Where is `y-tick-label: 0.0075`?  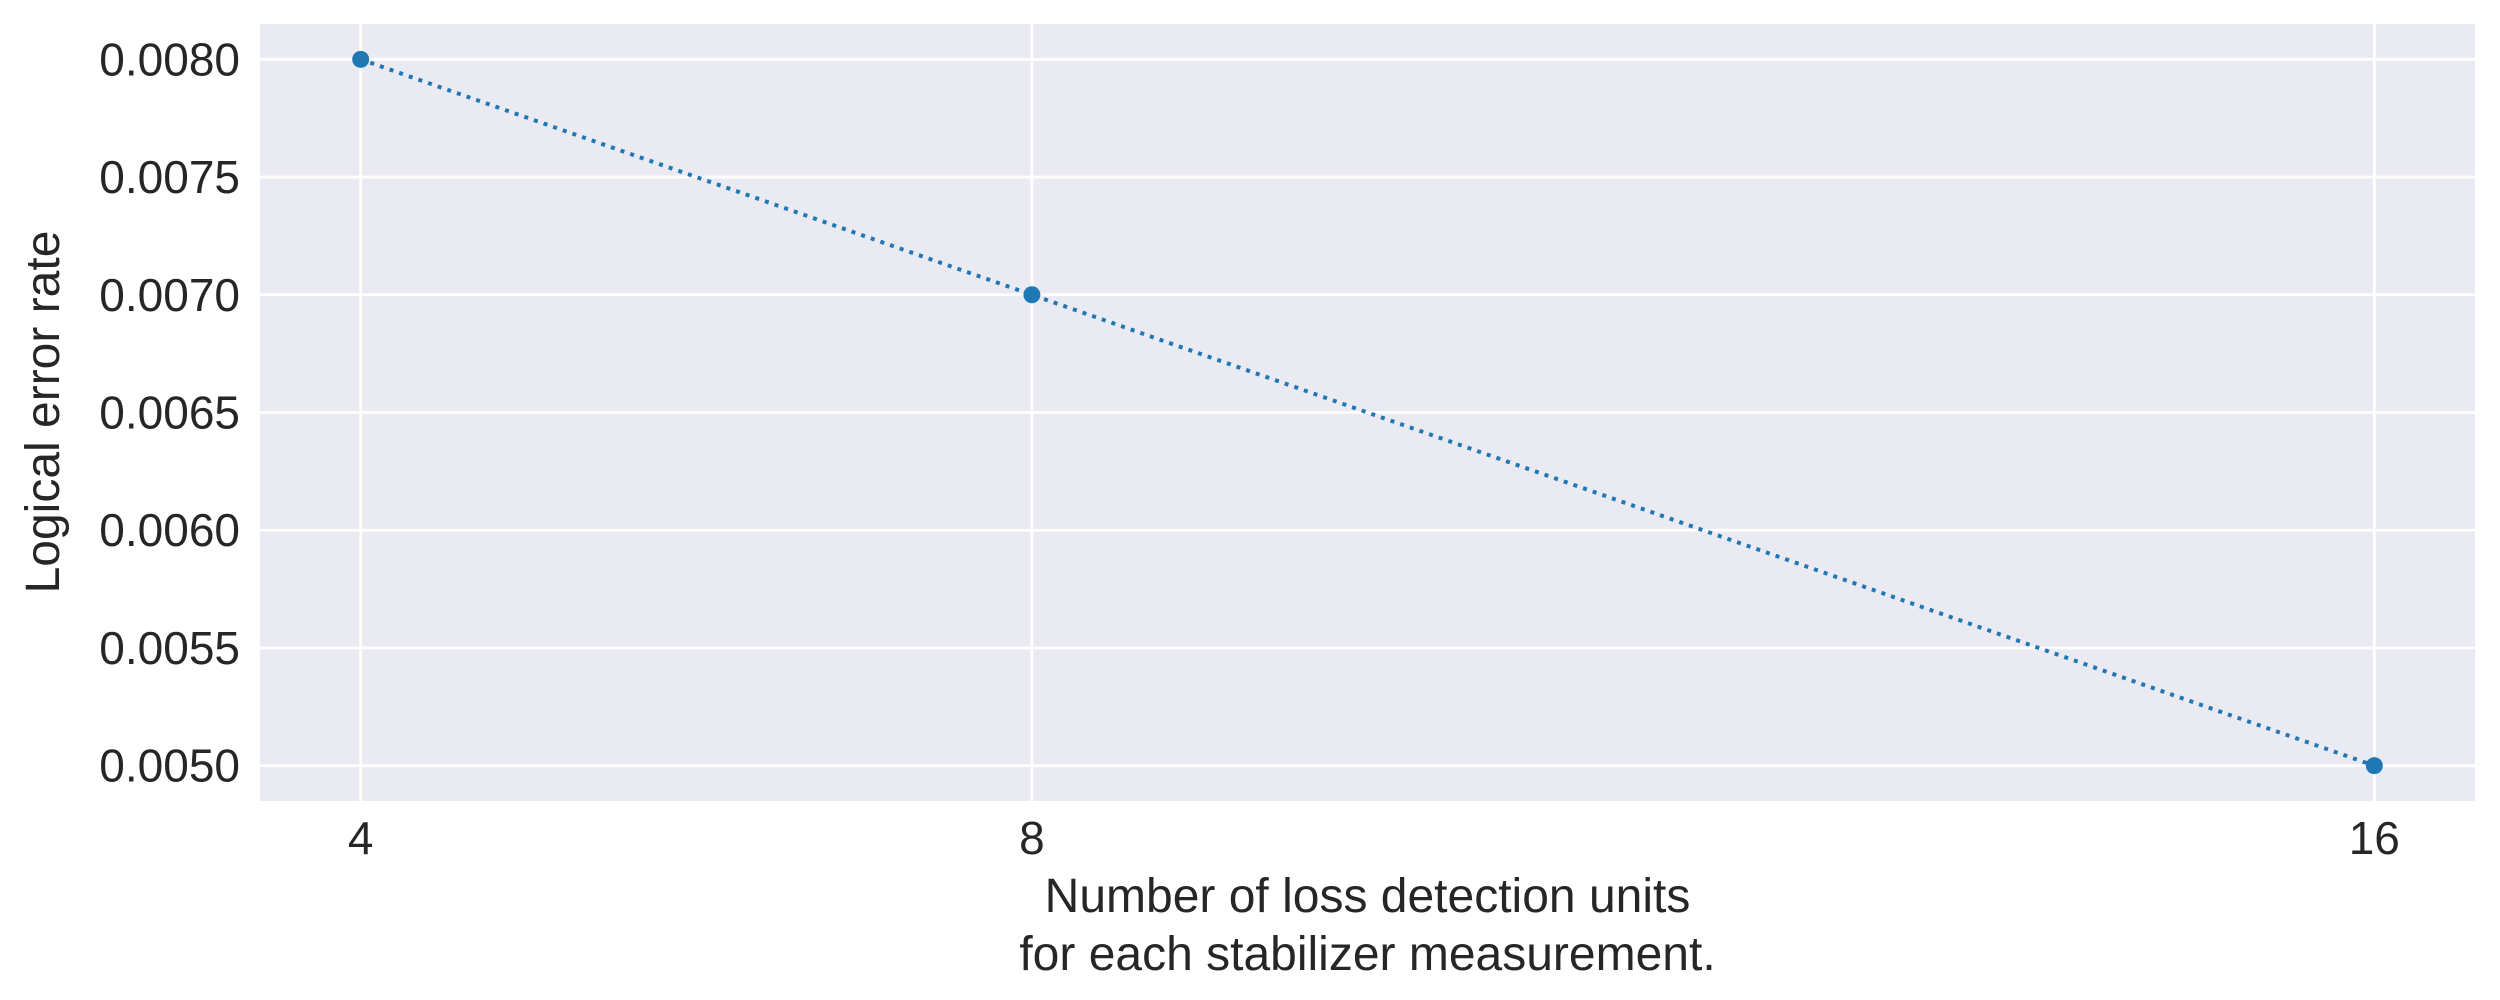 y-tick-label: 0.0075 is located at coordinates (169, 177).